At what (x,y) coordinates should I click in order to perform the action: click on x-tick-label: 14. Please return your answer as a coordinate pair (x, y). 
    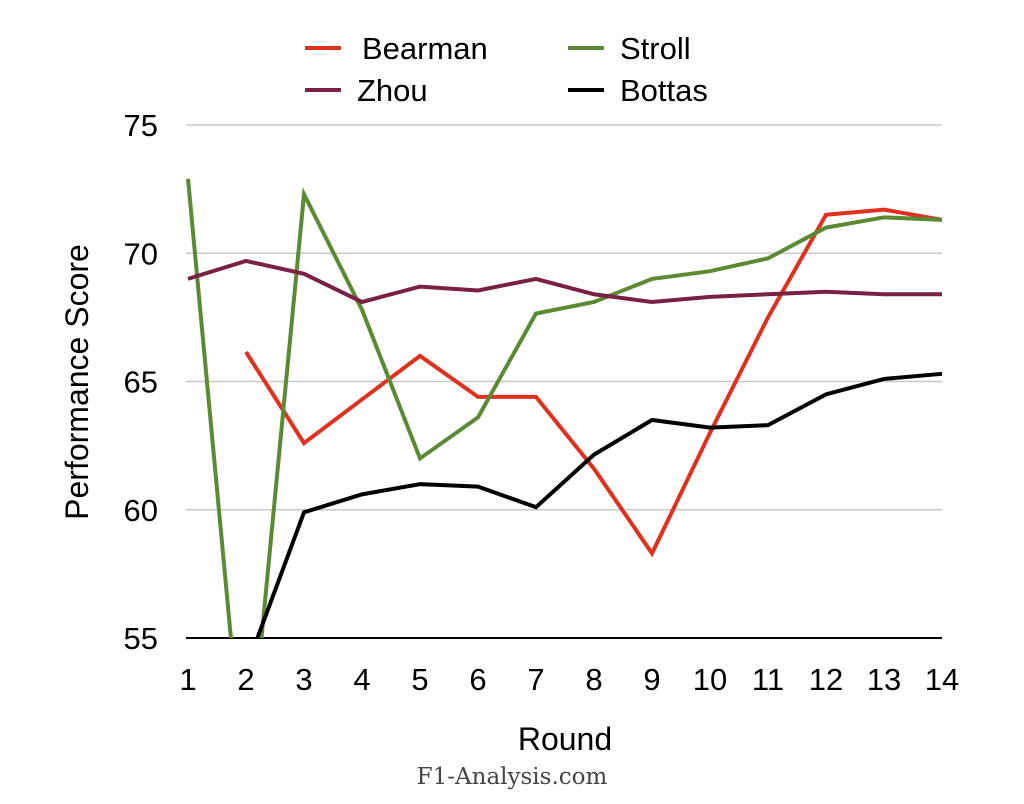
    Looking at the image, I should click on (942, 679).